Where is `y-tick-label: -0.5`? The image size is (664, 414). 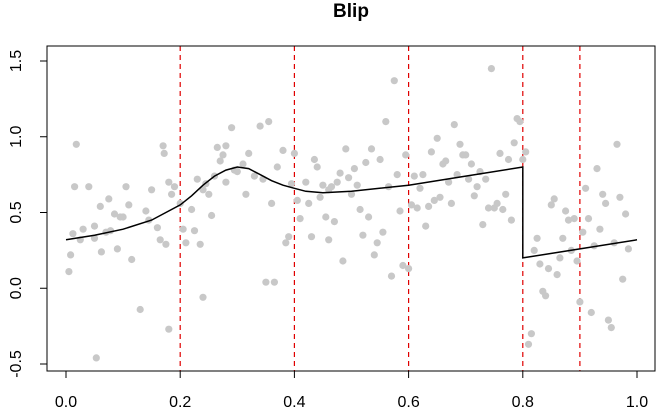 y-tick-label: -0.5 is located at coordinates (16, 364).